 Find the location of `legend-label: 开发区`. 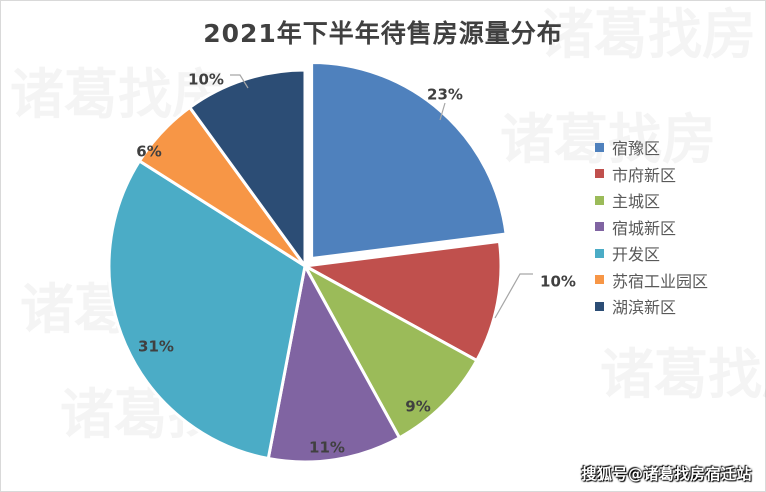

legend-label: 开发区 is located at coordinates (636, 255).